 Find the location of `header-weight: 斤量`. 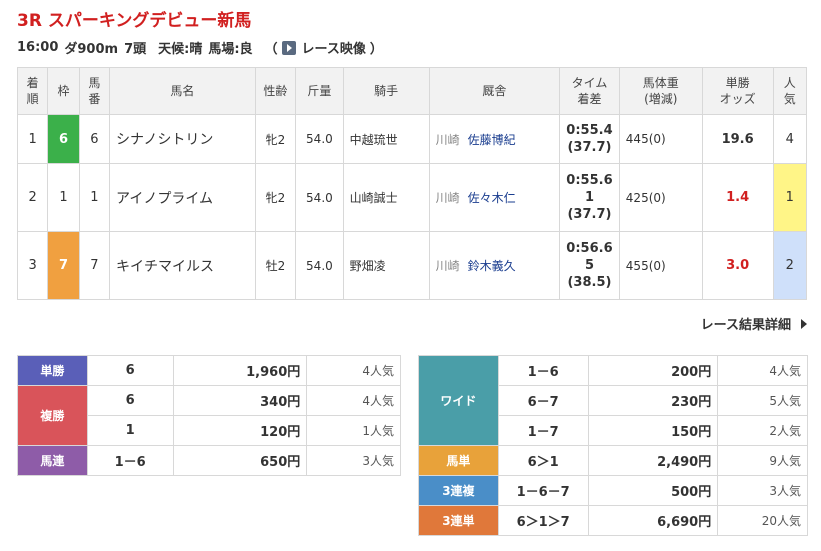

header-weight: 斤量 is located at coordinates (319, 91).